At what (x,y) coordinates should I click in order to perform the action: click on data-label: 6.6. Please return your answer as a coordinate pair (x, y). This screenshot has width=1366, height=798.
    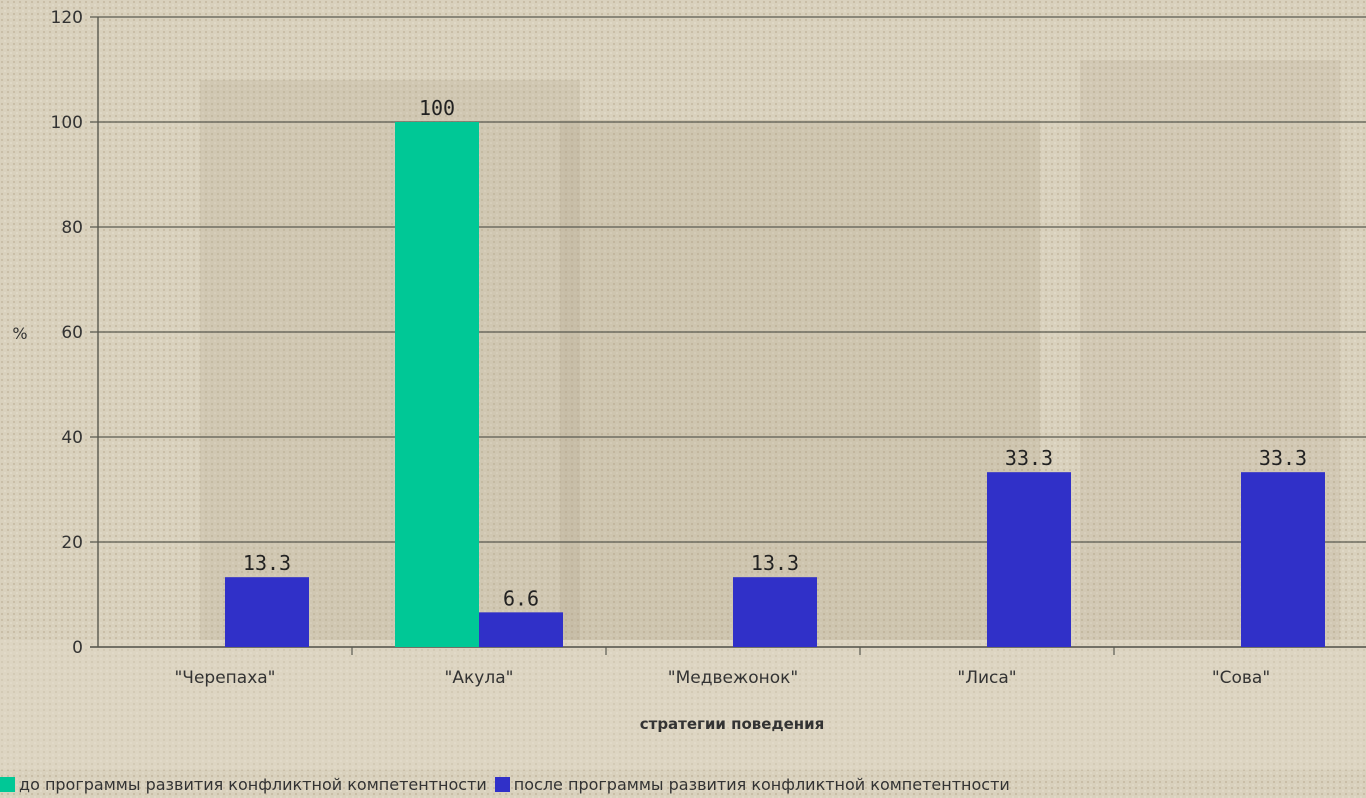
    Looking at the image, I should click on (521, 598).